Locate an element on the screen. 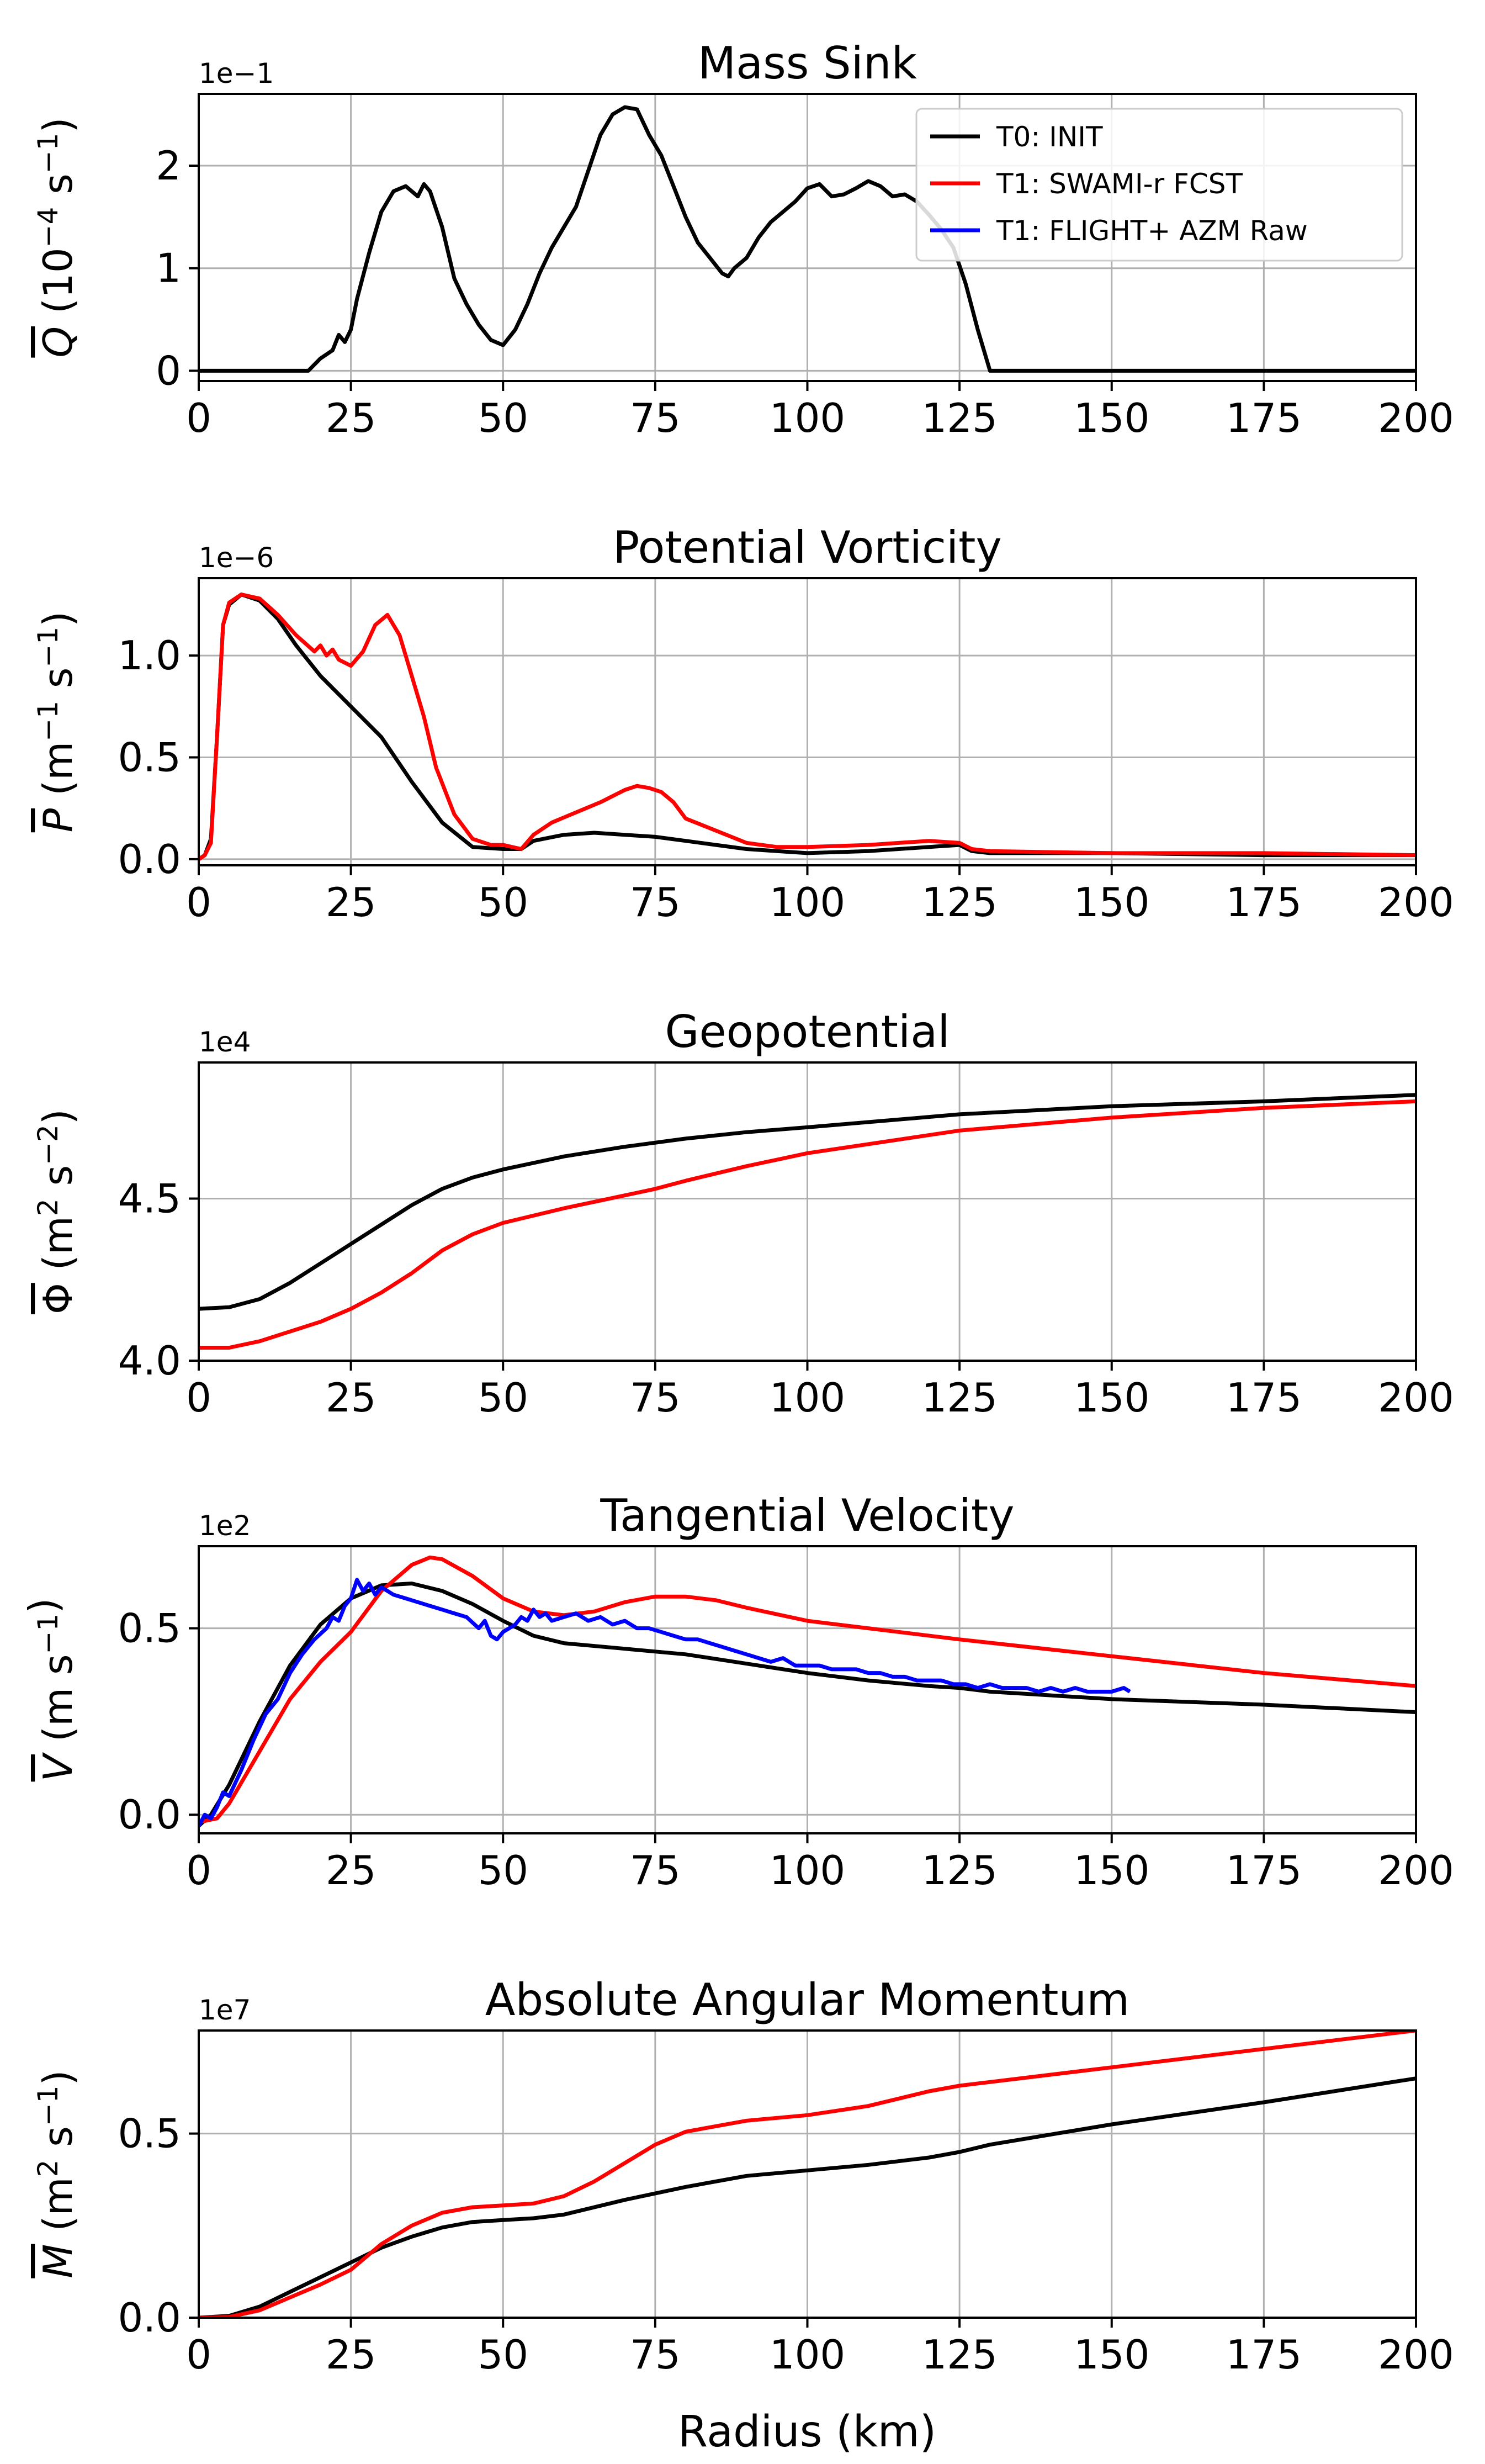 The image size is (1485, 2464). y-axis-label: Q (10−4 s−1) is located at coordinates (56, 237).